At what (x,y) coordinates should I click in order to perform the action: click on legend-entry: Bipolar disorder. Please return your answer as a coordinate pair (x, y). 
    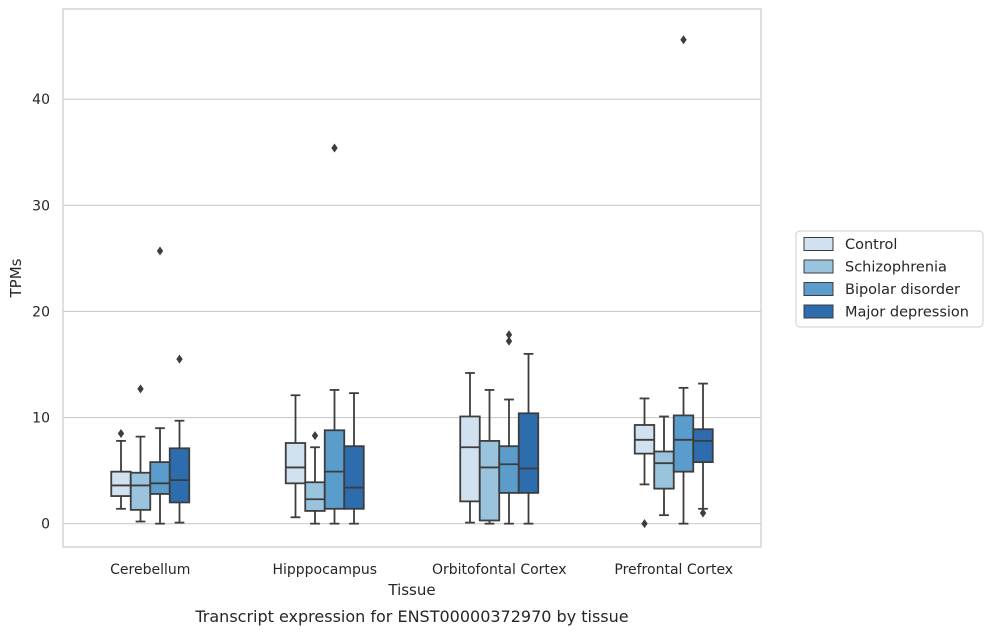
    Looking at the image, I should click on (881, 290).